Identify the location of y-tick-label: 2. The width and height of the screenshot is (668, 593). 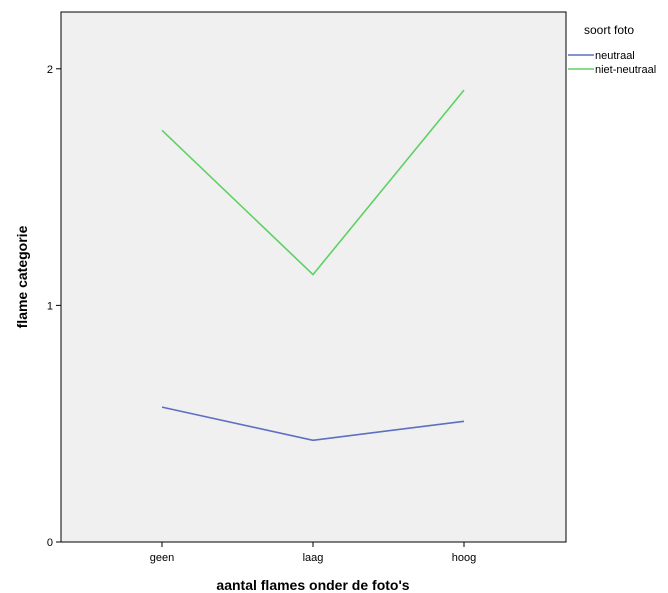
(50, 70).